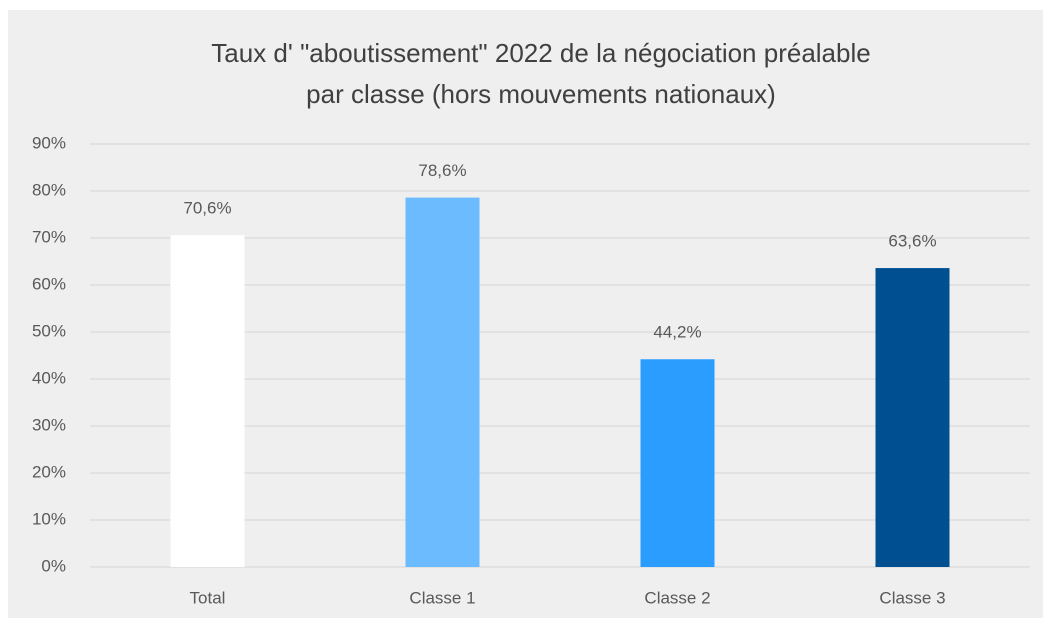 This screenshot has height=626, width=1051. What do you see at coordinates (49, 189) in the screenshot?
I see `y-tick-label: 80%` at bounding box center [49, 189].